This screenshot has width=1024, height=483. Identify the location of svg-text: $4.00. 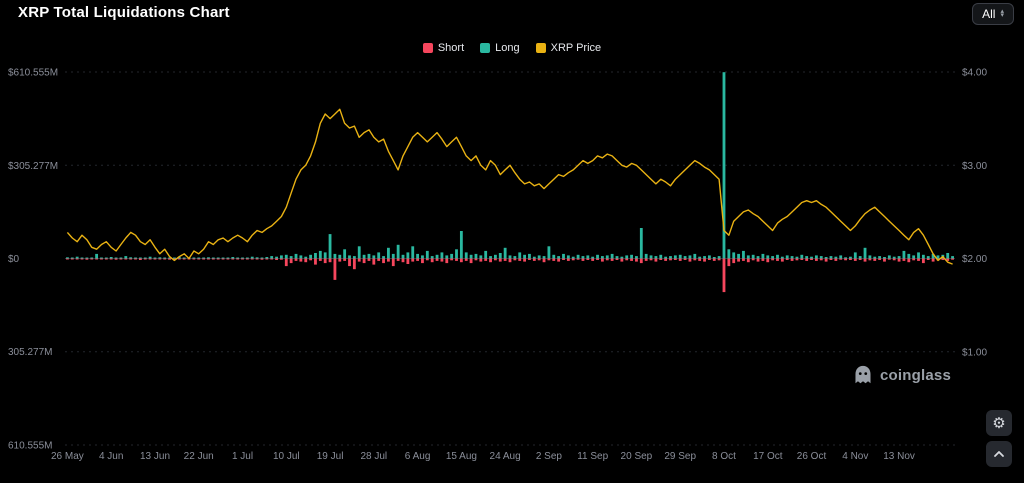
(974, 73).